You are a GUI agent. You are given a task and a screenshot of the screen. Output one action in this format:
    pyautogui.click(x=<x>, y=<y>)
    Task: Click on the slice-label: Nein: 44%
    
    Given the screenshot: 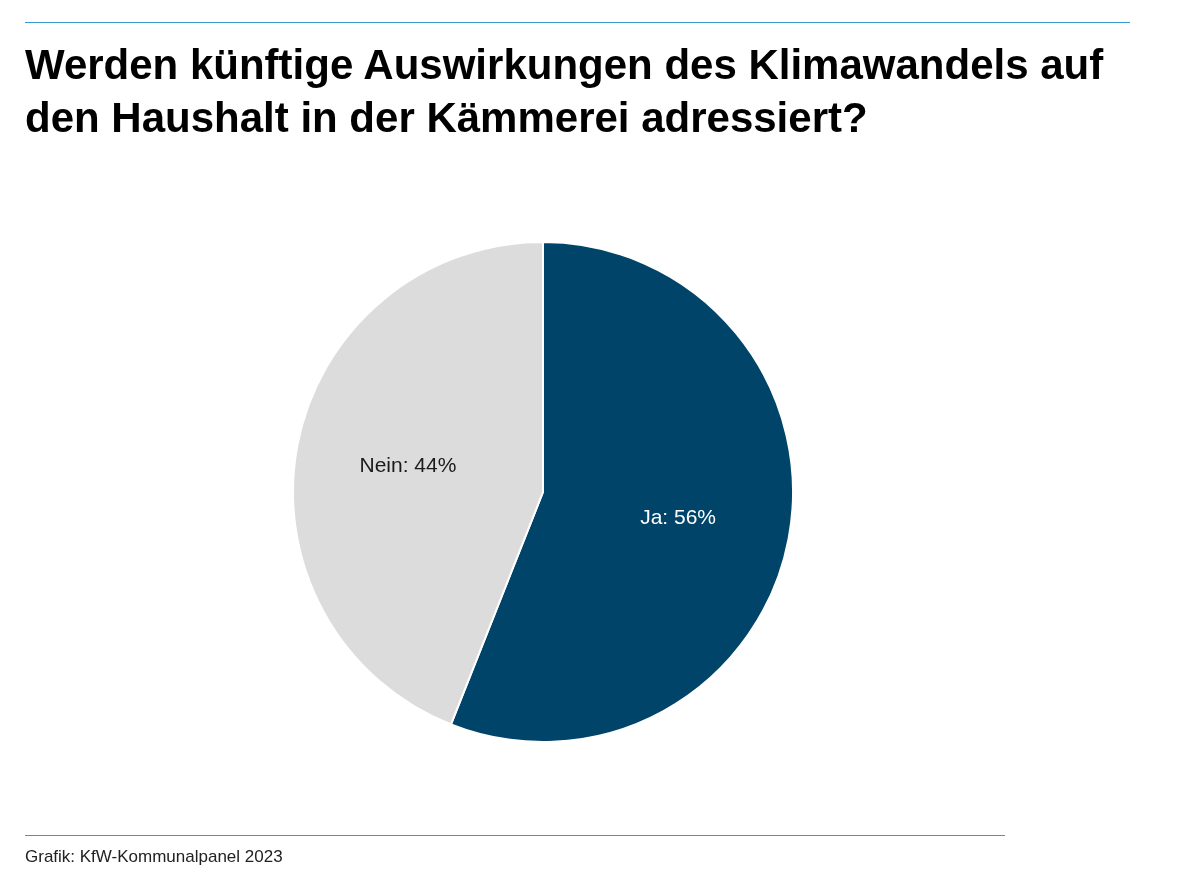 What is the action you would take?
    pyautogui.click(x=408, y=465)
    